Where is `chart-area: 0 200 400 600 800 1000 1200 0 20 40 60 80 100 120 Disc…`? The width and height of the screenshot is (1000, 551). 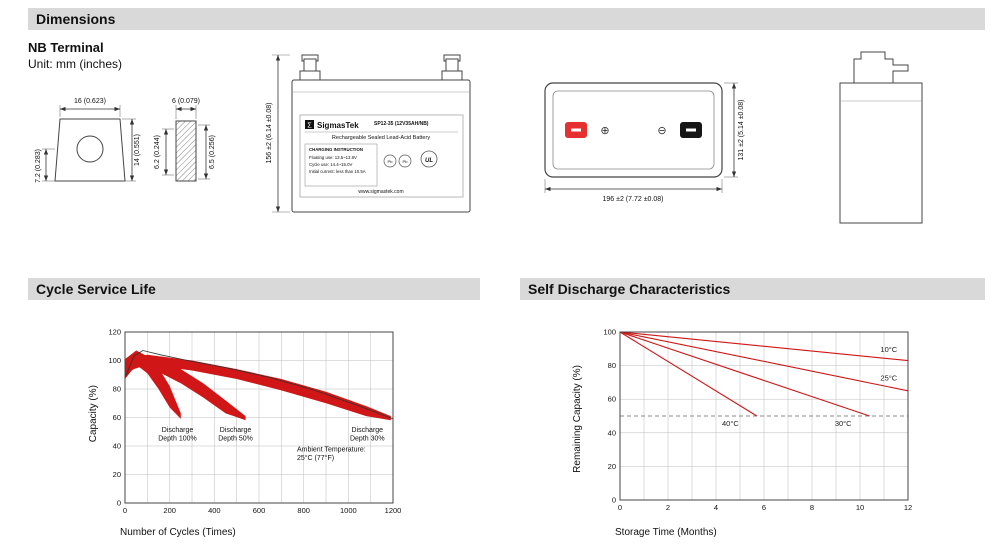 chart-area: 0 200 400 600 800 1000 1200 0 20 40 60 80 100 120 Disc… is located at coordinates (254, 422).